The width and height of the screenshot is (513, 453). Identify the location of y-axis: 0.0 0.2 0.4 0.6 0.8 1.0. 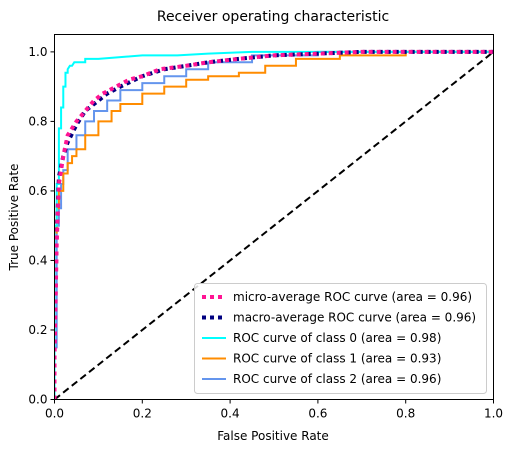
(41, 226).